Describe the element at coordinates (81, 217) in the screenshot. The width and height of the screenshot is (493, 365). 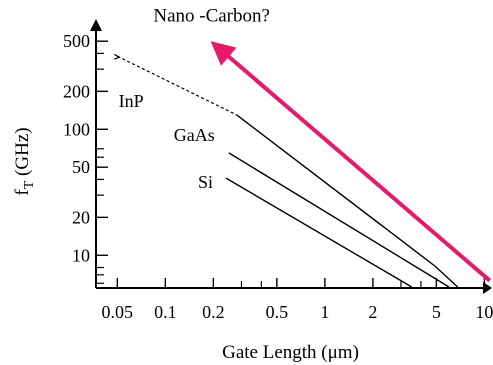
I see `y-tick-label: 20` at that location.